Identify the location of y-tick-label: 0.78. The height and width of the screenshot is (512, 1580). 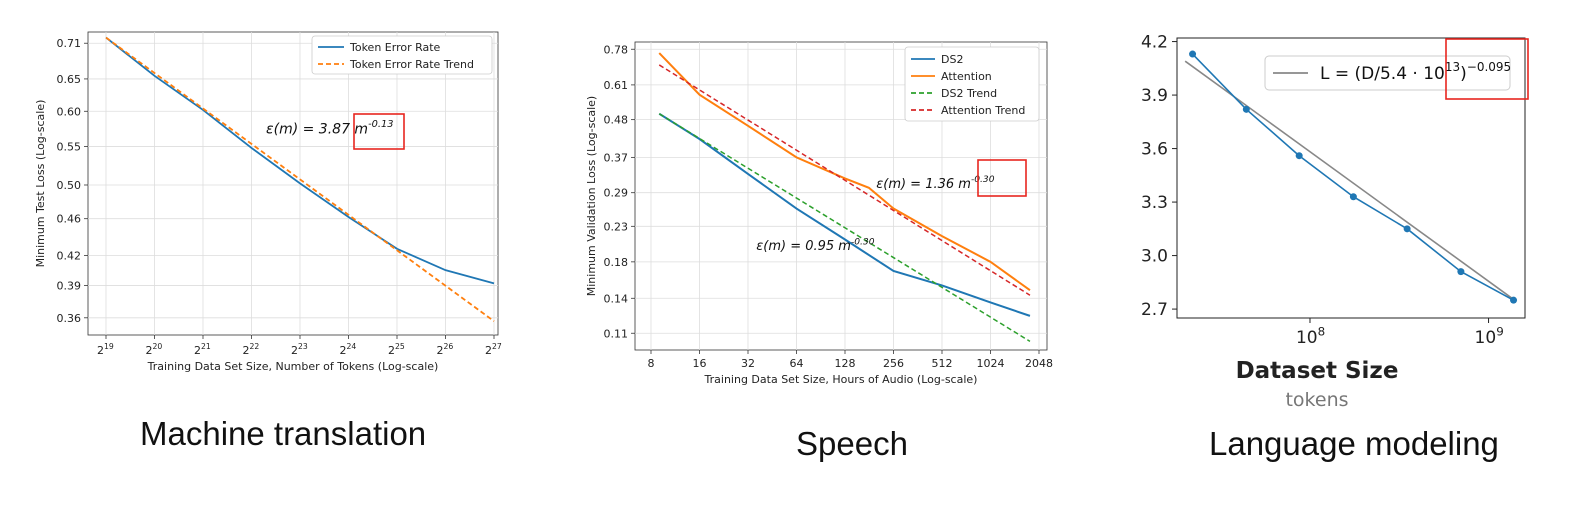
(616, 49).